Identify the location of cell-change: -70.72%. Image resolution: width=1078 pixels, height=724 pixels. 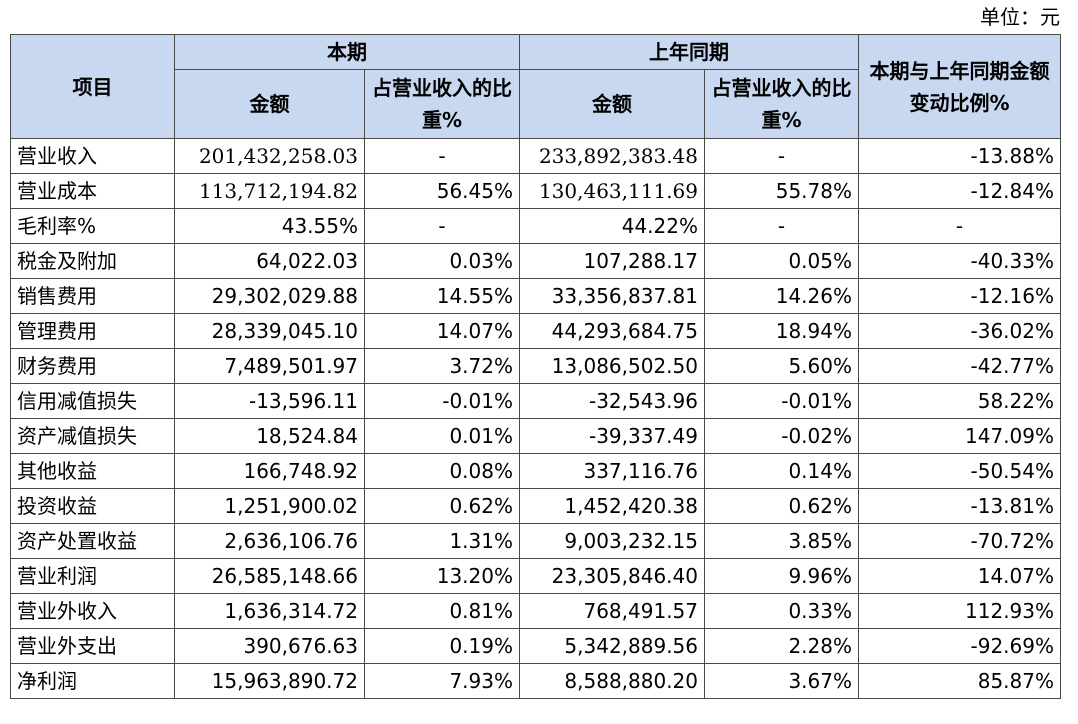
(959, 541).